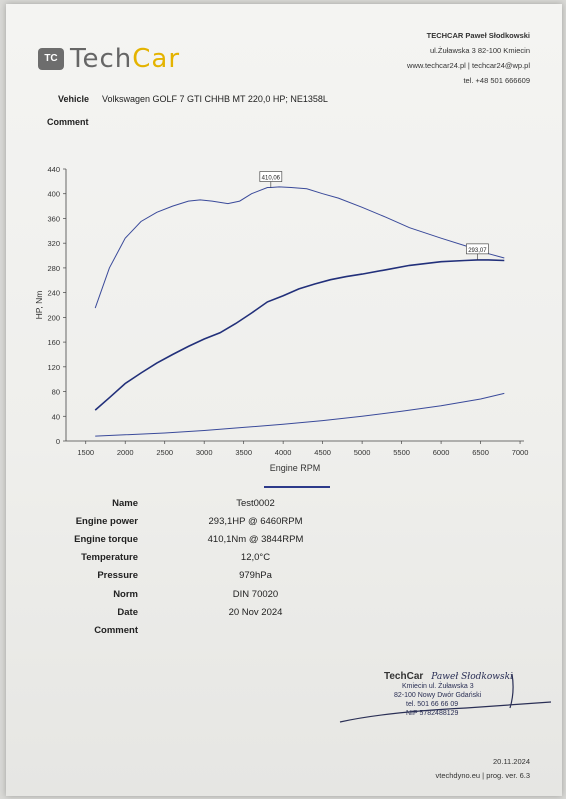  Describe the element at coordinates (204, 452) in the screenshot. I see `x-tick-label: 3000` at that location.